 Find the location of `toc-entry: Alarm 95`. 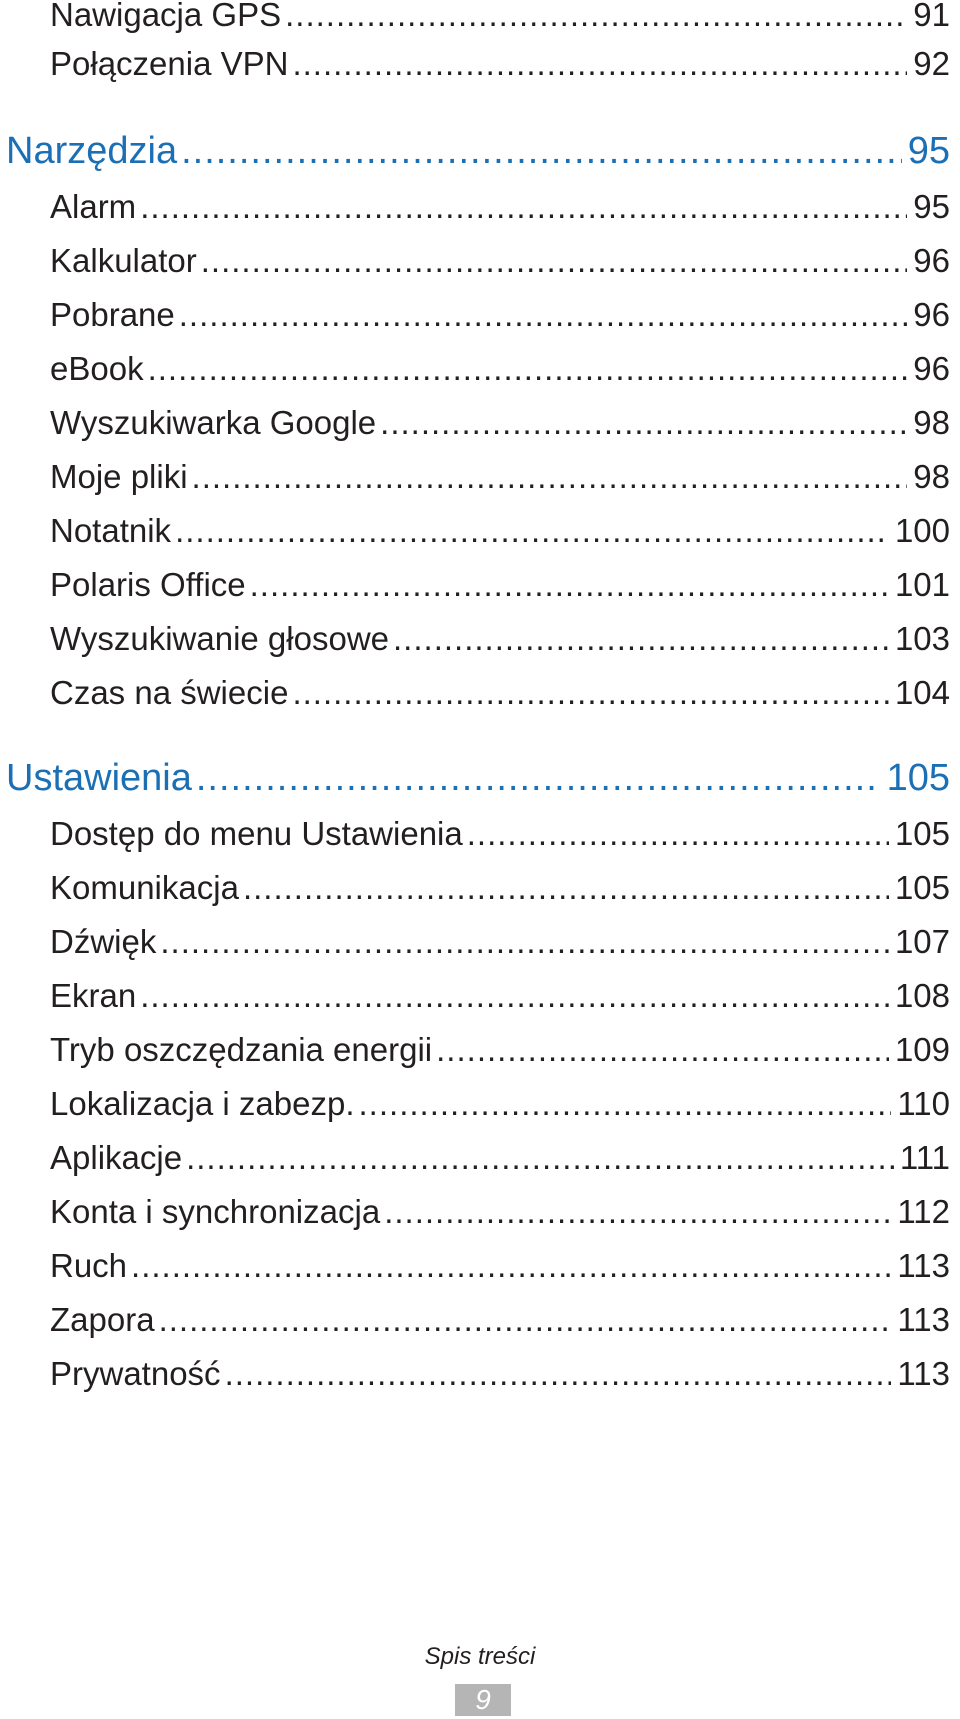

toc-entry: Alarm 95 is located at coordinates (500, 207).